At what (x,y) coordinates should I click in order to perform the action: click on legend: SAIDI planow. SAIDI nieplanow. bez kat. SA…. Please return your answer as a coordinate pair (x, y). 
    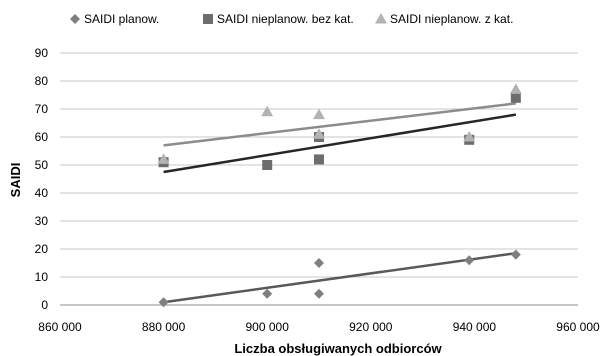
    Looking at the image, I should click on (291, 19).